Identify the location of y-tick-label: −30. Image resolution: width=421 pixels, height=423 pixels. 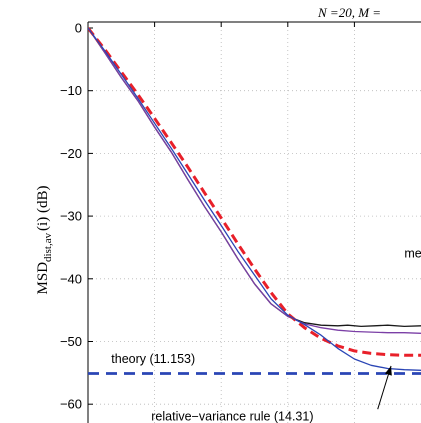
(71, 216).